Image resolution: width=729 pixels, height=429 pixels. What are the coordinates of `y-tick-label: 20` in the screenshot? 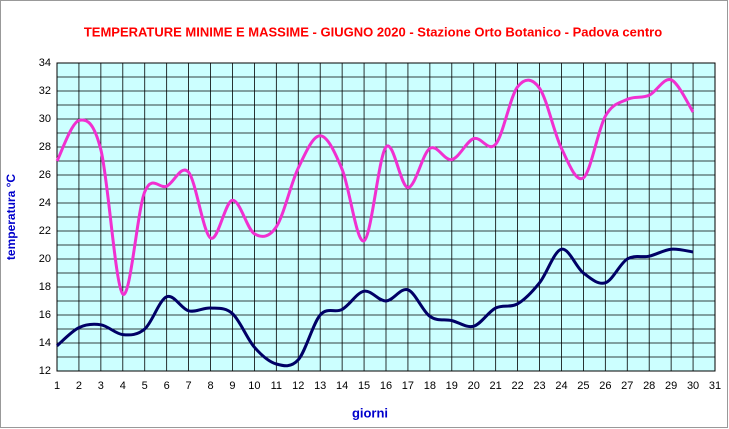 It's located at (45, 259).